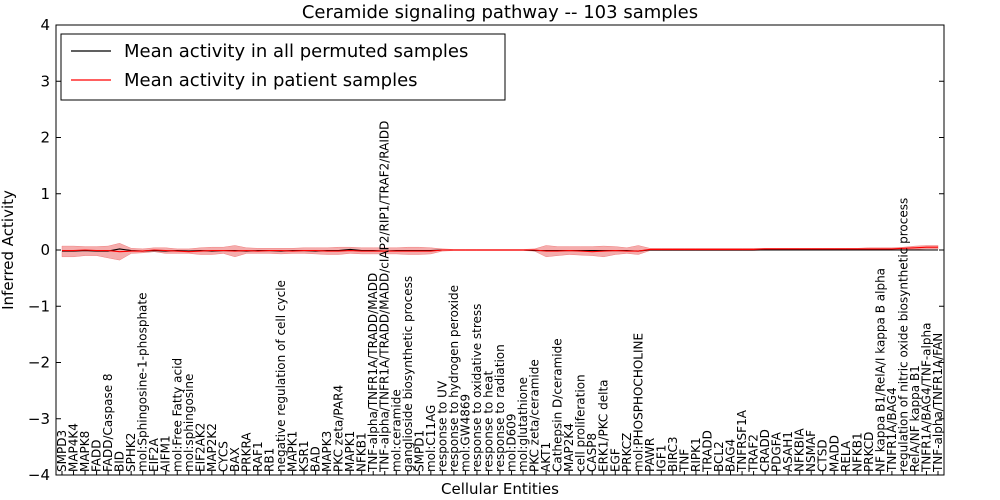 This screenshot has height=500, width=1000. What do you see at coordinates (627, 452) in the screenshot?
I see `x-tick-label: PRKCZ` at bounding box center [627, 452].